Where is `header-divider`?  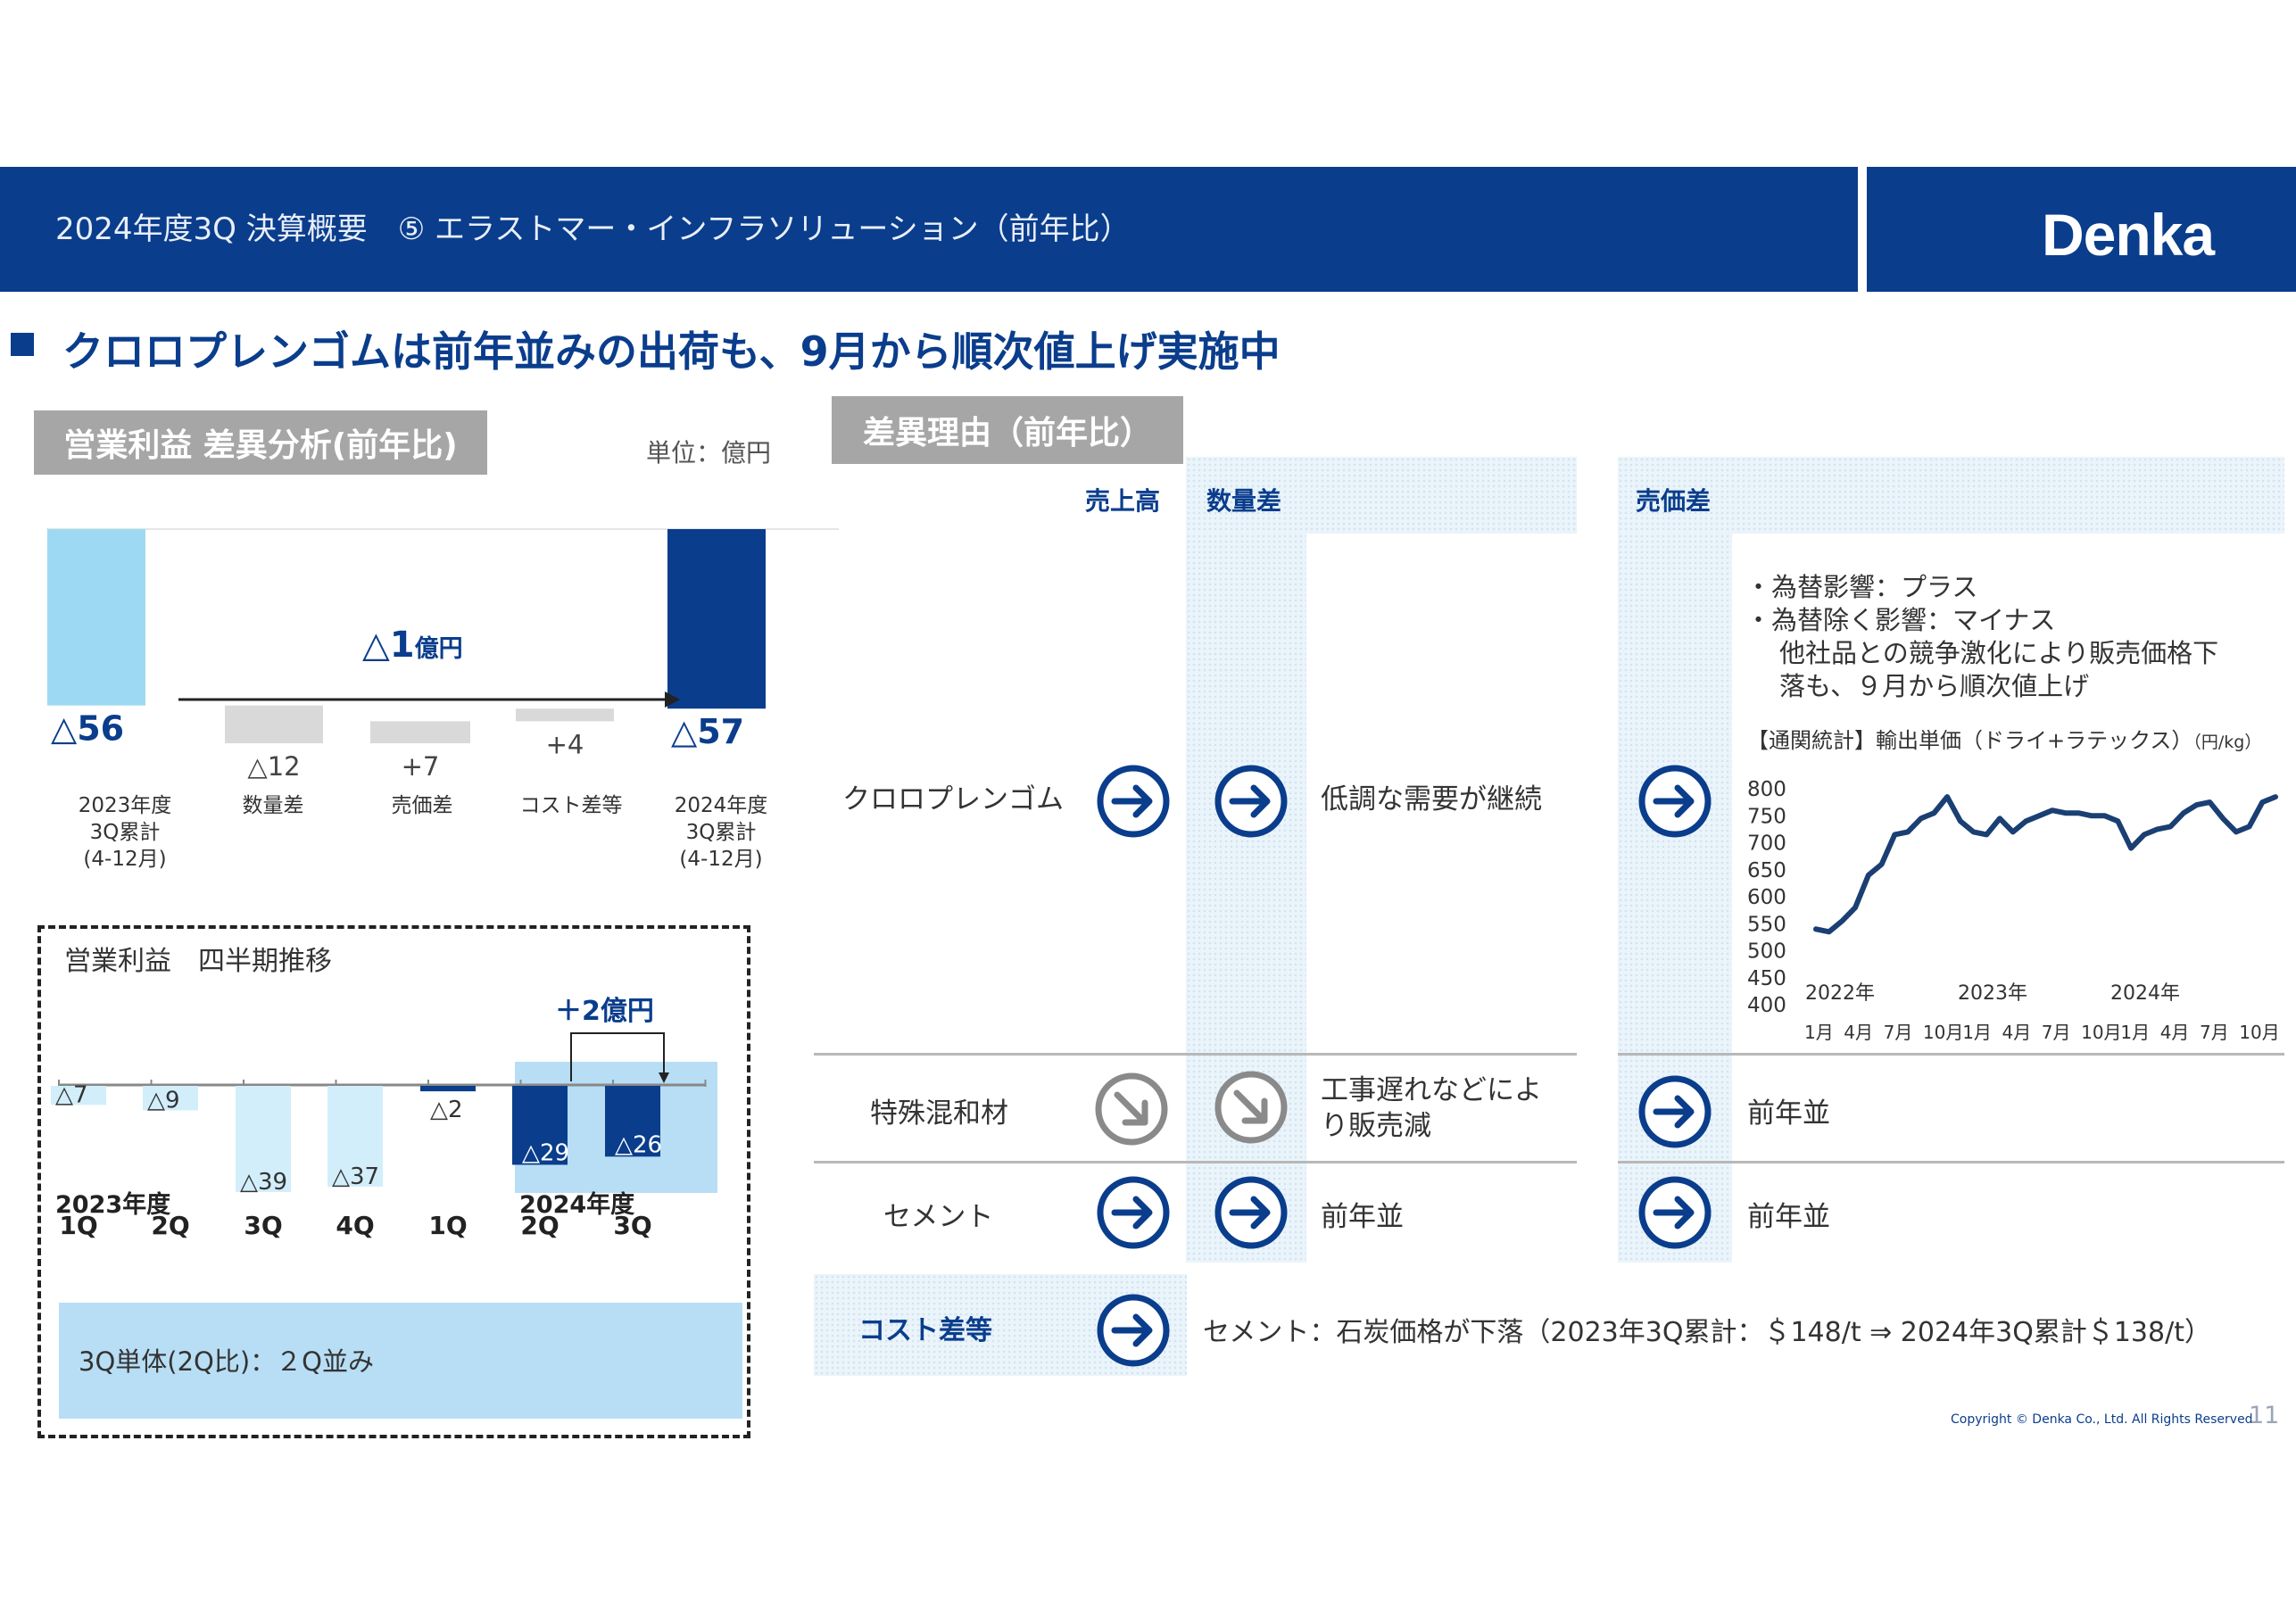 header-divider is located at coordinates (1862, 229).